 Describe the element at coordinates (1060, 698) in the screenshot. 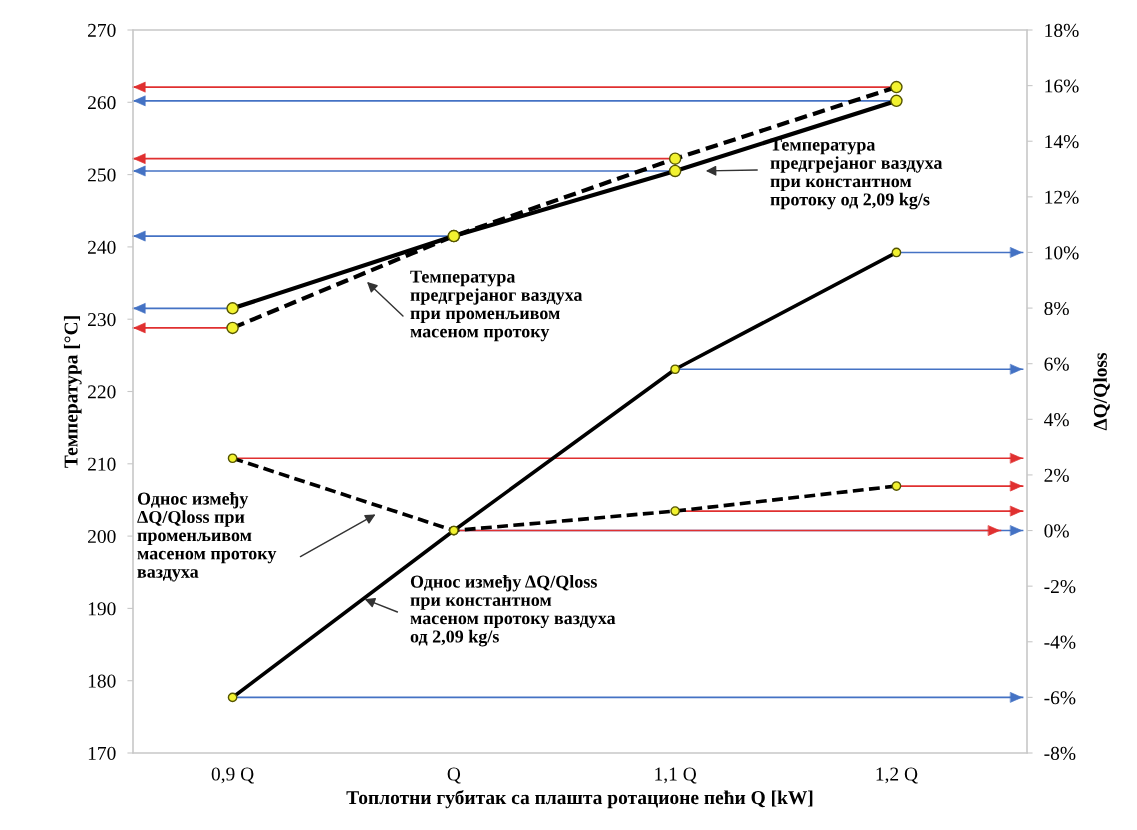

I see `y2-tick-label: -6%` at that location.